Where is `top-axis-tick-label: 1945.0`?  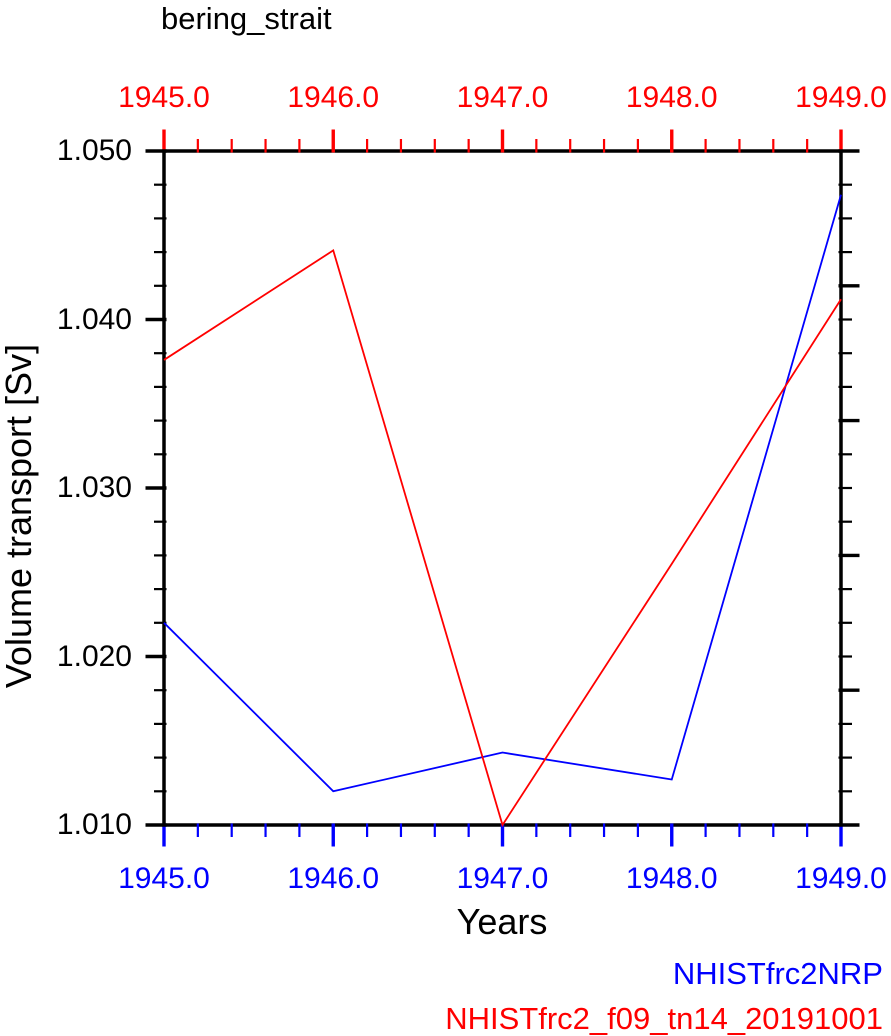
top-axis-tick-label: 1945.0 is located at coordinates (164, 97).